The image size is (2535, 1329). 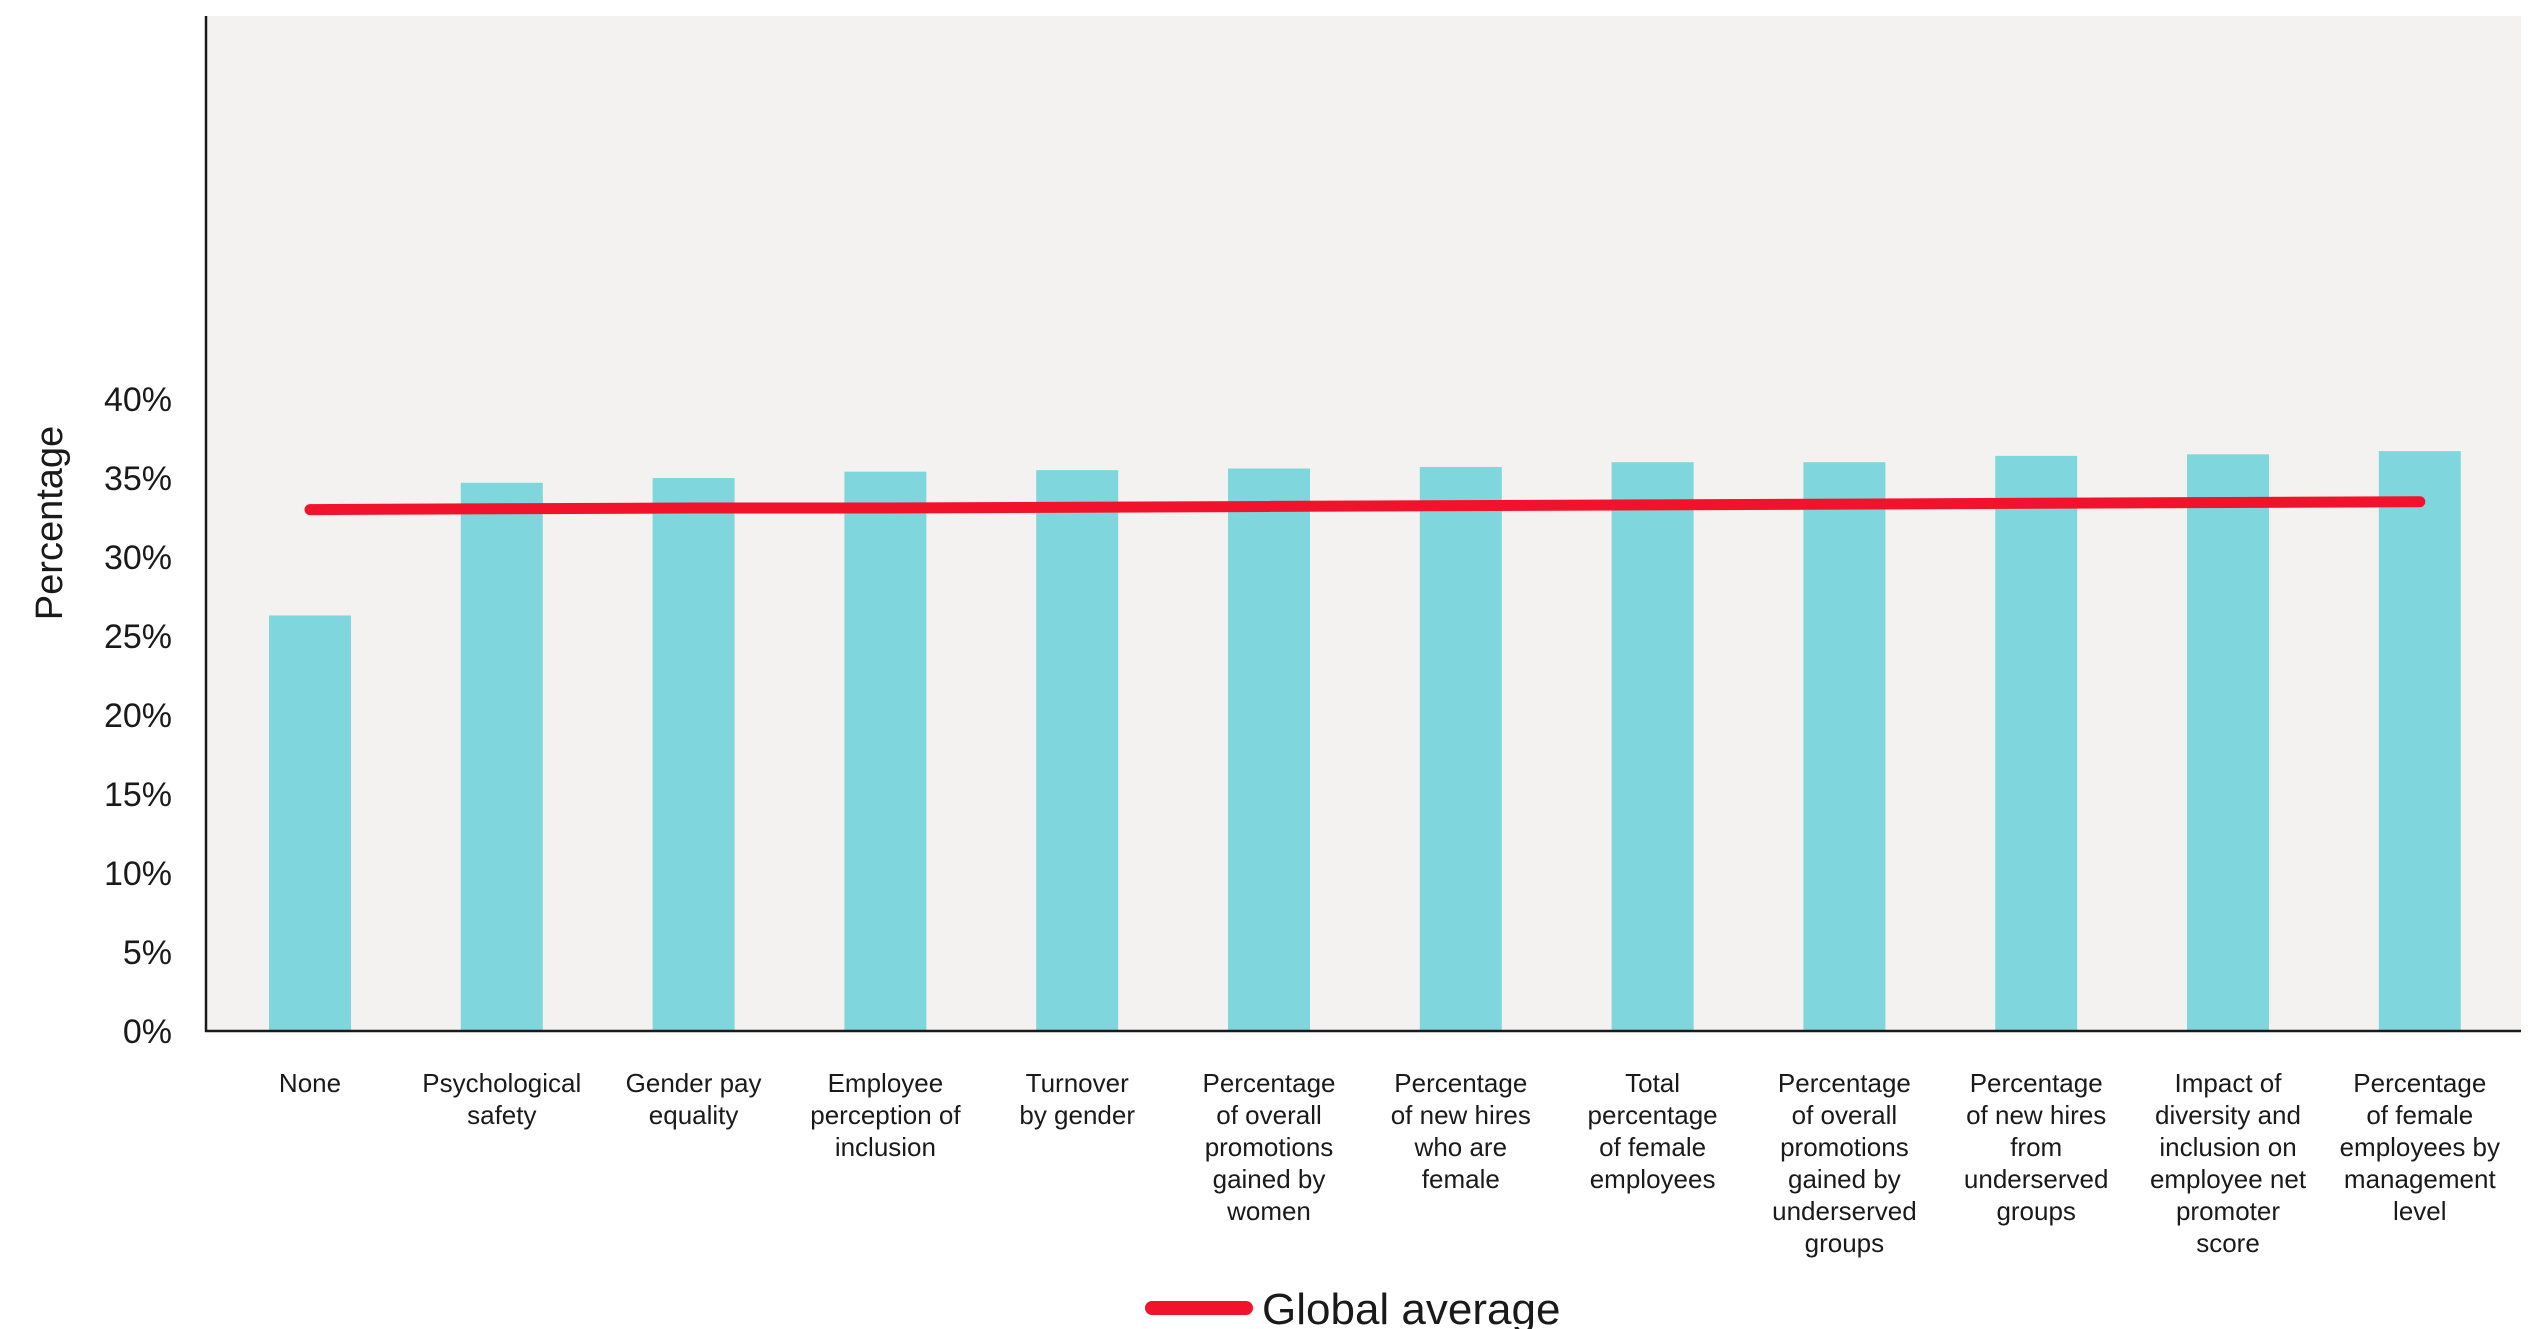 I want to click on x-tick-label: None, so click(x=310, y=1083).